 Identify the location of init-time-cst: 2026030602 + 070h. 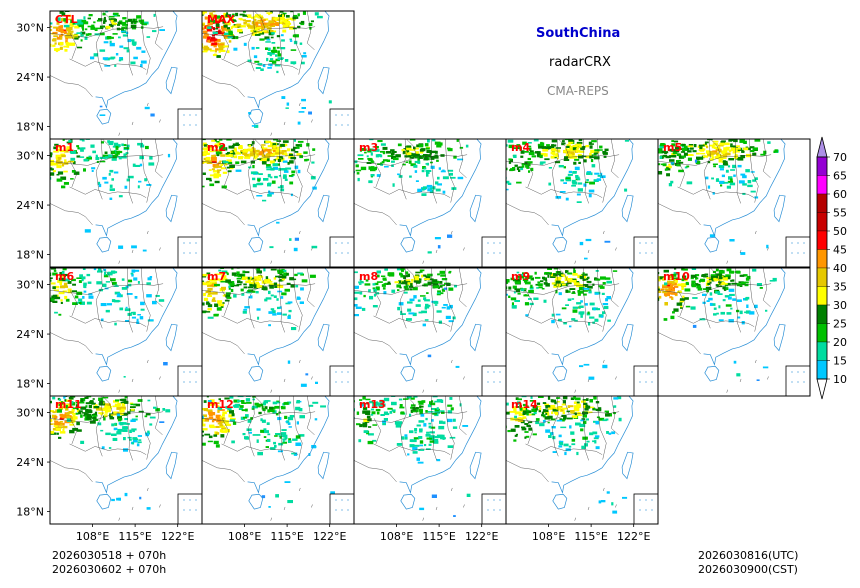
(109, 569).